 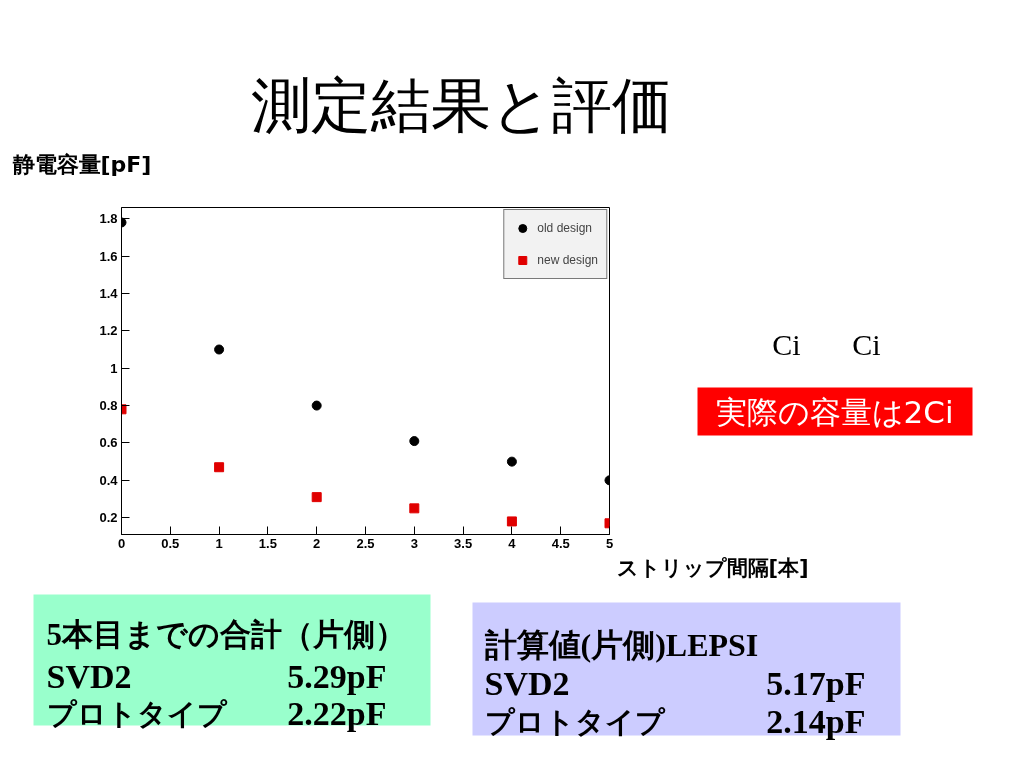 I want to click on y-tick-label: 0.4, so click(x=109, y=480).